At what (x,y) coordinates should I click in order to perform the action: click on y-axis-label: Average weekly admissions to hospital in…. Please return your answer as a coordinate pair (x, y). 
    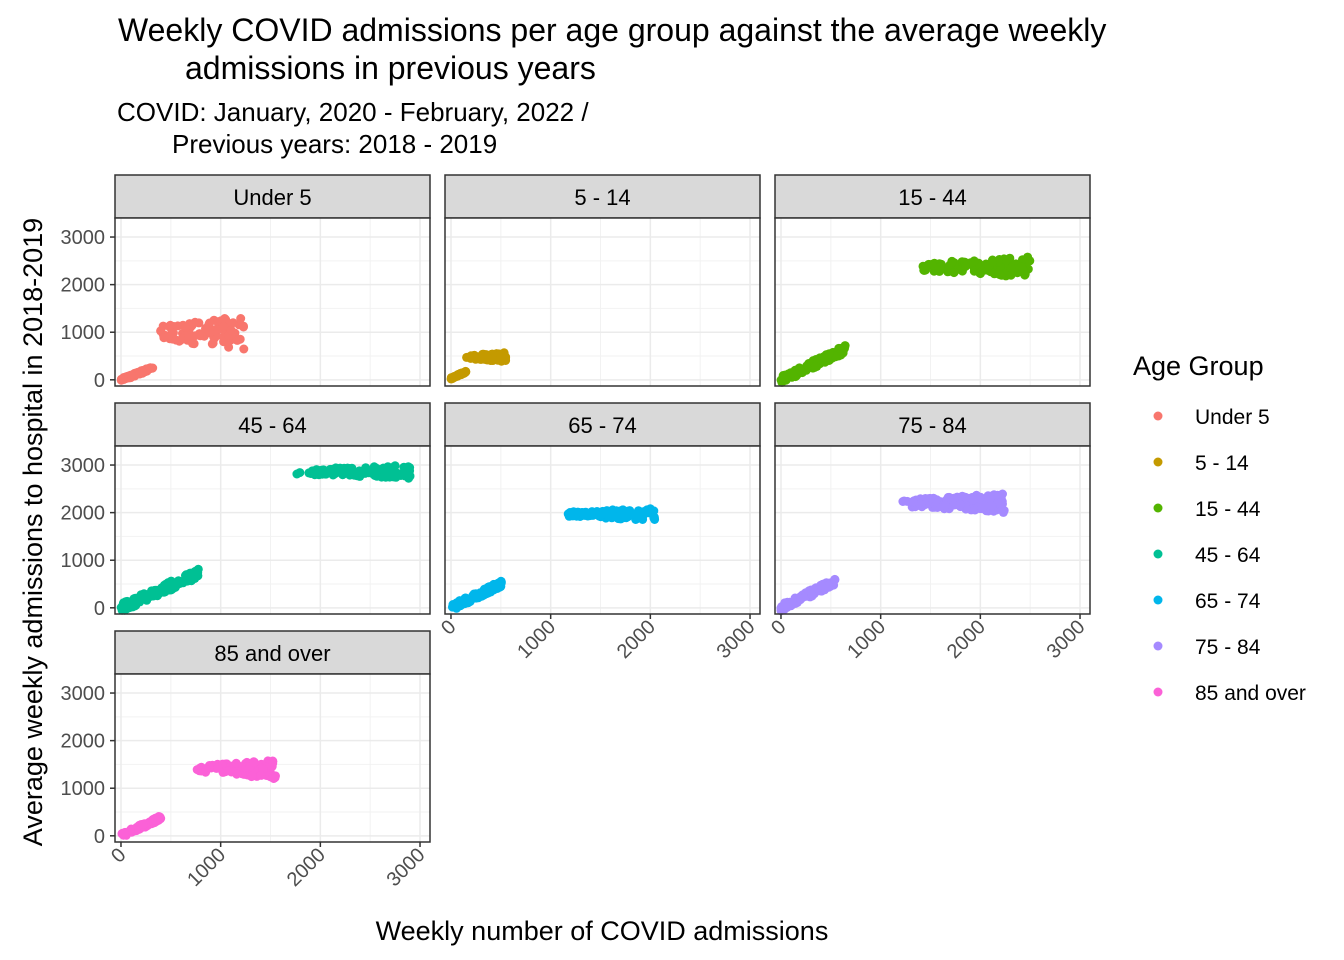
    Looking at the image, I should click on (33, 532).